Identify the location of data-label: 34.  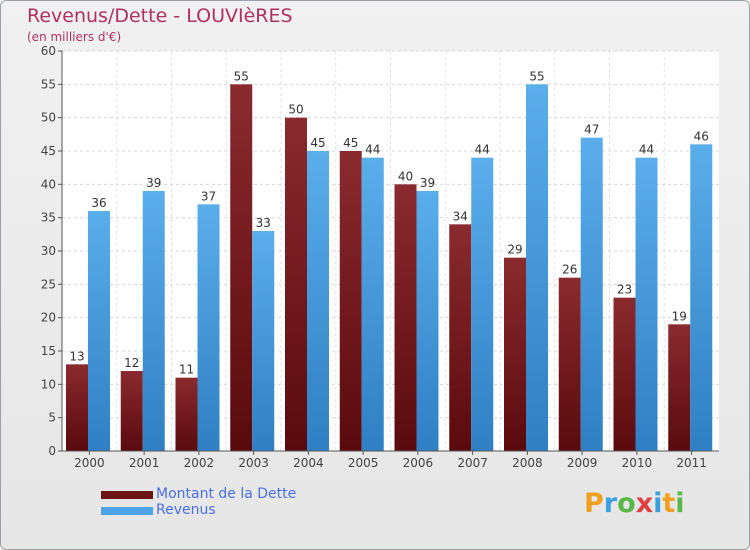
(460, 216).